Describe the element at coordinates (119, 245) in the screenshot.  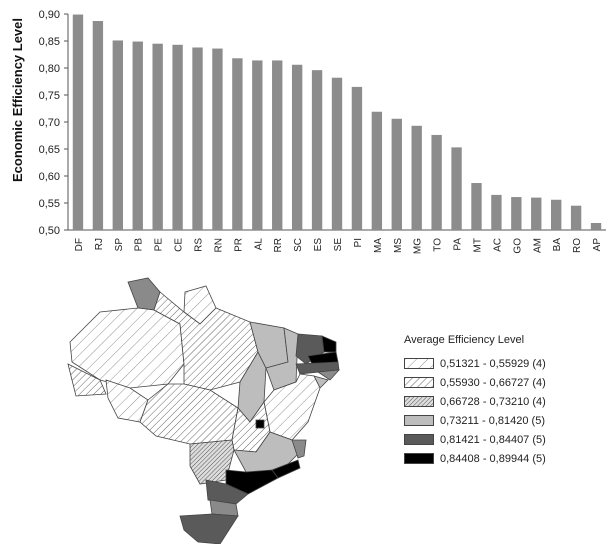
I see `x-tick-label: SP` at that location.